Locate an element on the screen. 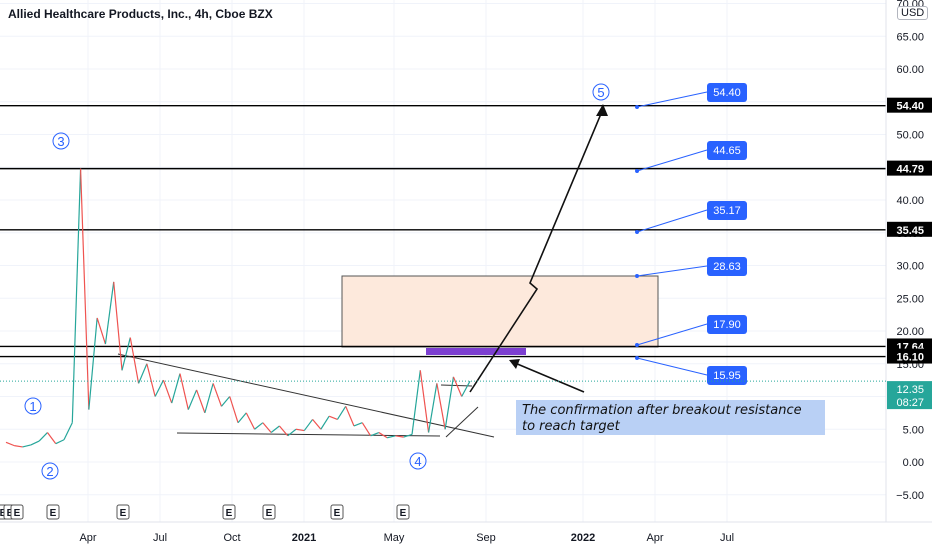  level-price-tag-label: 54.40 is located at coordinates (910, 107).